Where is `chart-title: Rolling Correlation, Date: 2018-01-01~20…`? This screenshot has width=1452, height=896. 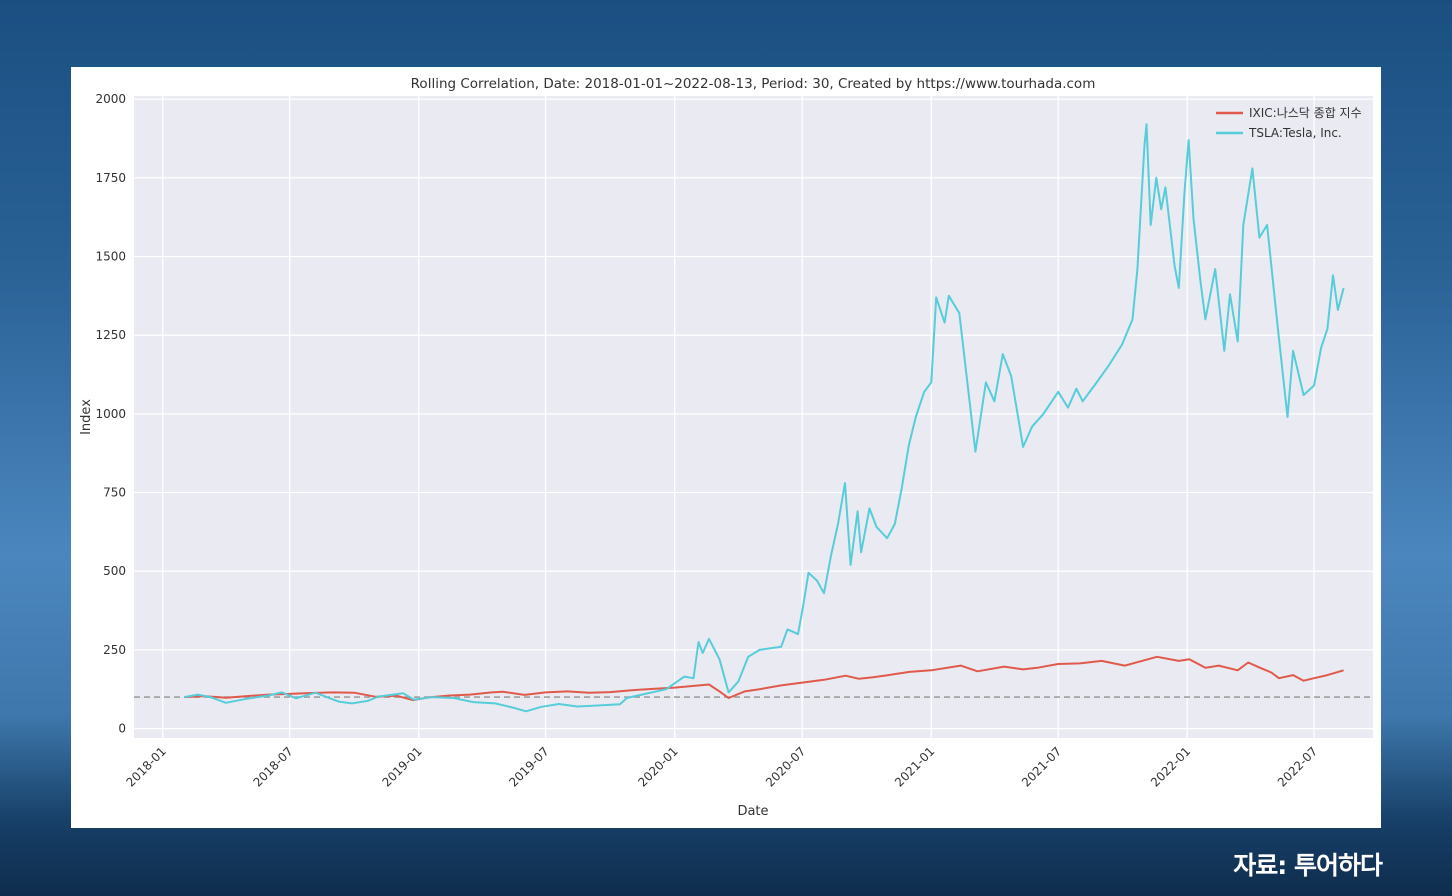
chart-title: Rolling Correlation, Date: 2018-01-01~20… is located at coordinates (753, 84).